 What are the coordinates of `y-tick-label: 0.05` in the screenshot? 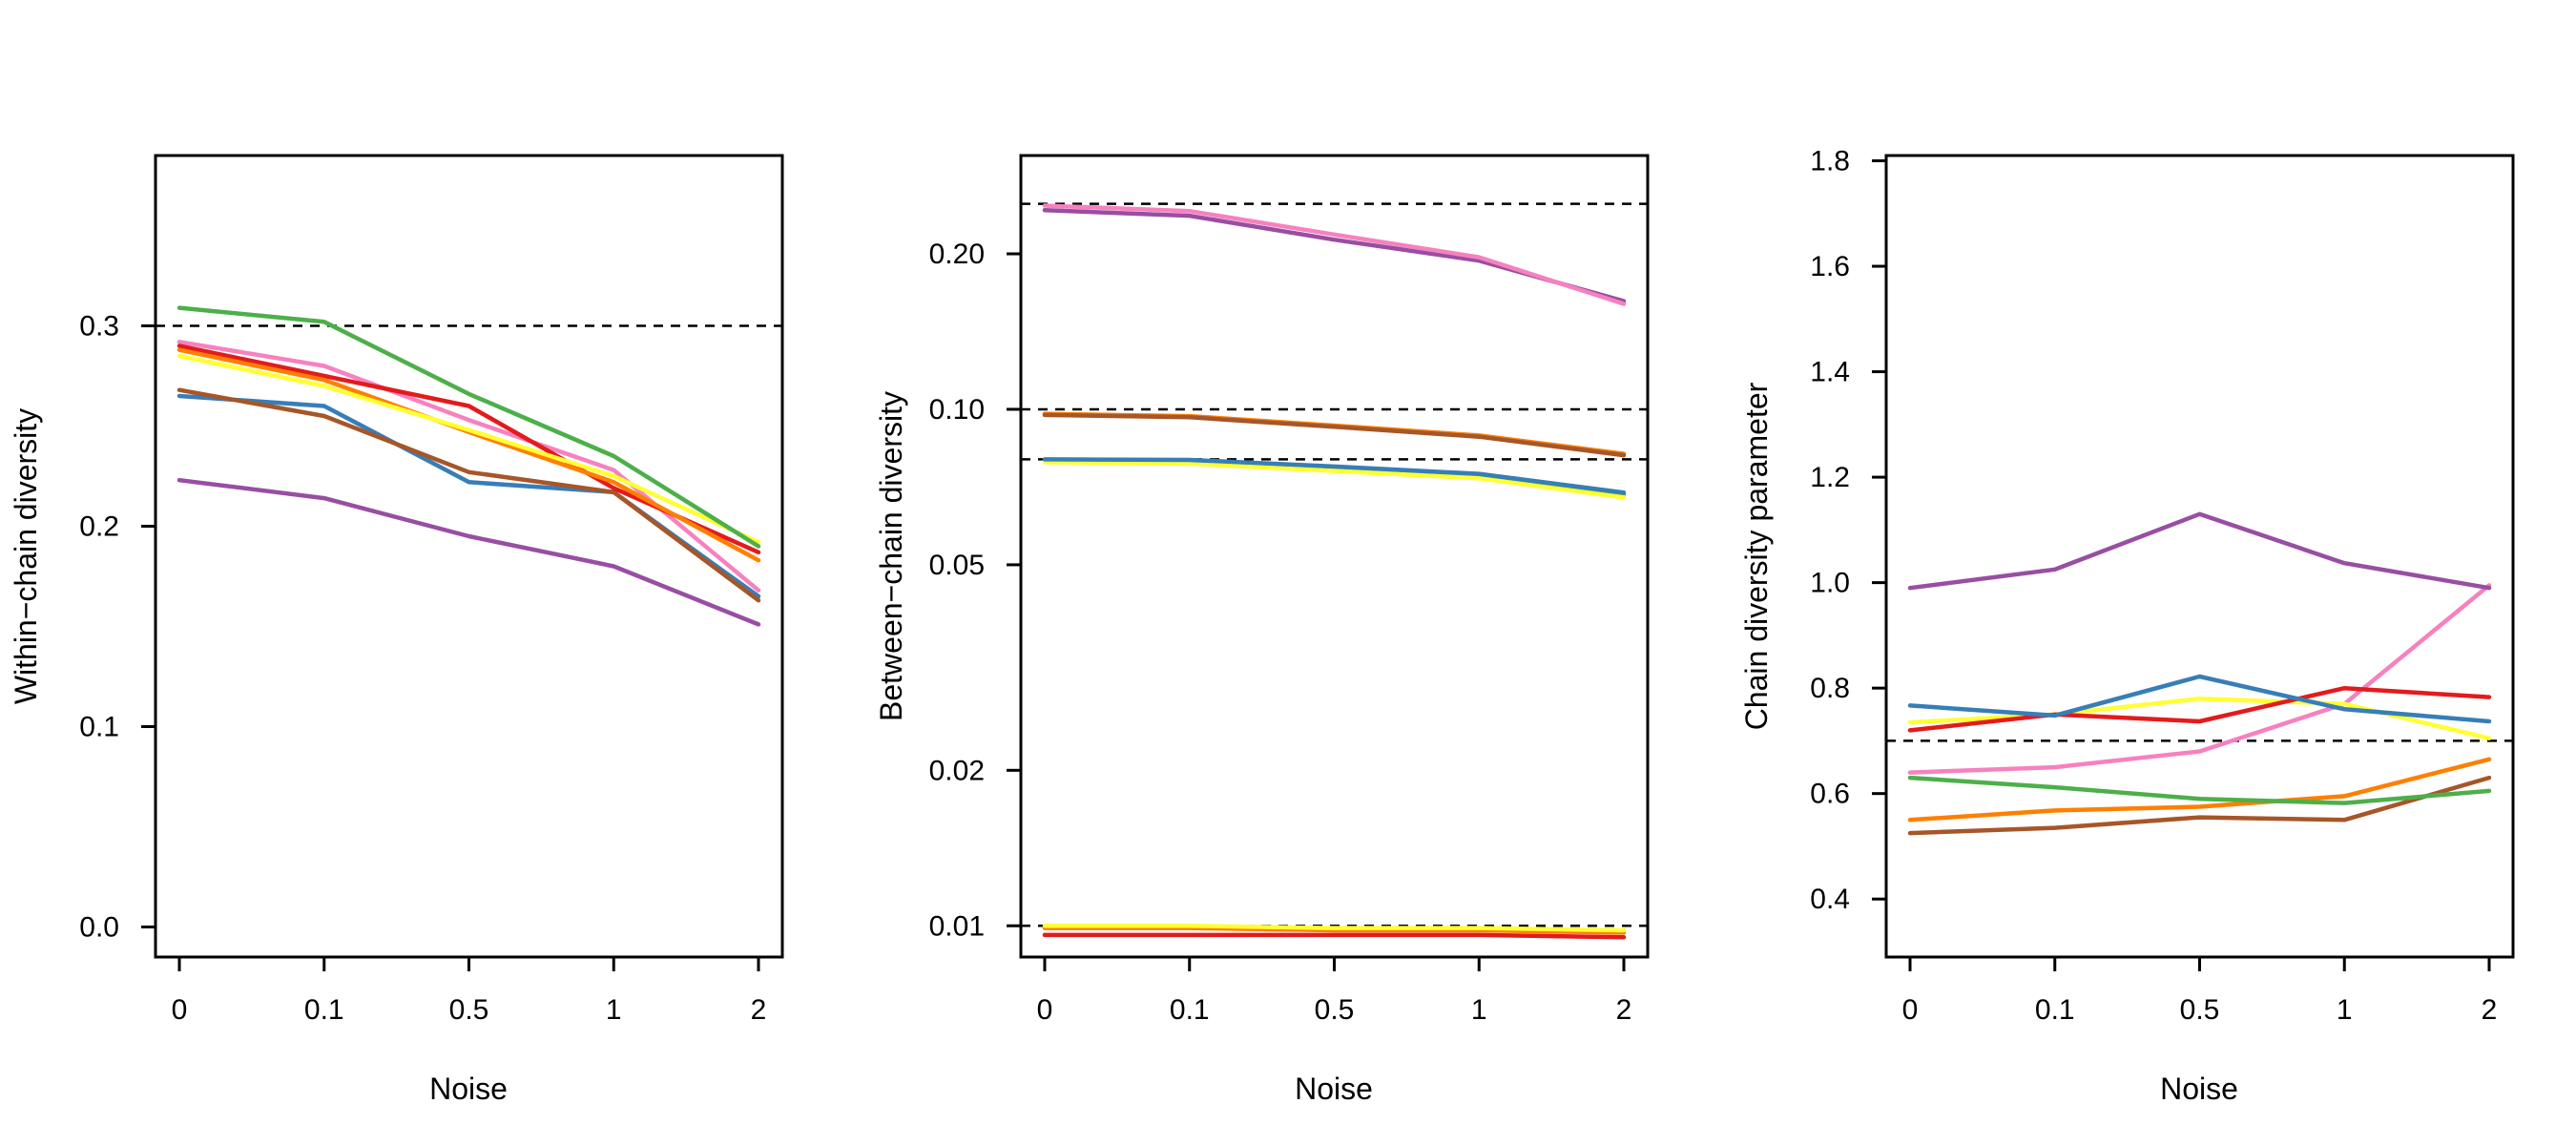 It's located at (957, 565).